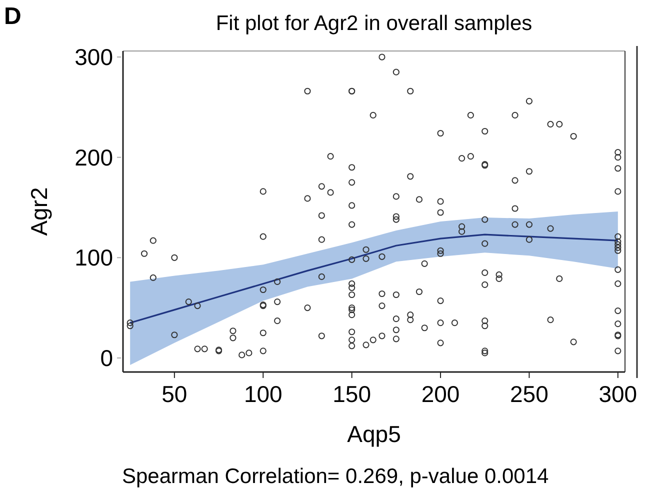  What do you see at coordinates (440, 394) in the screenshot?
I see `x-tick-label: 200` at bounding box center [440, 394].